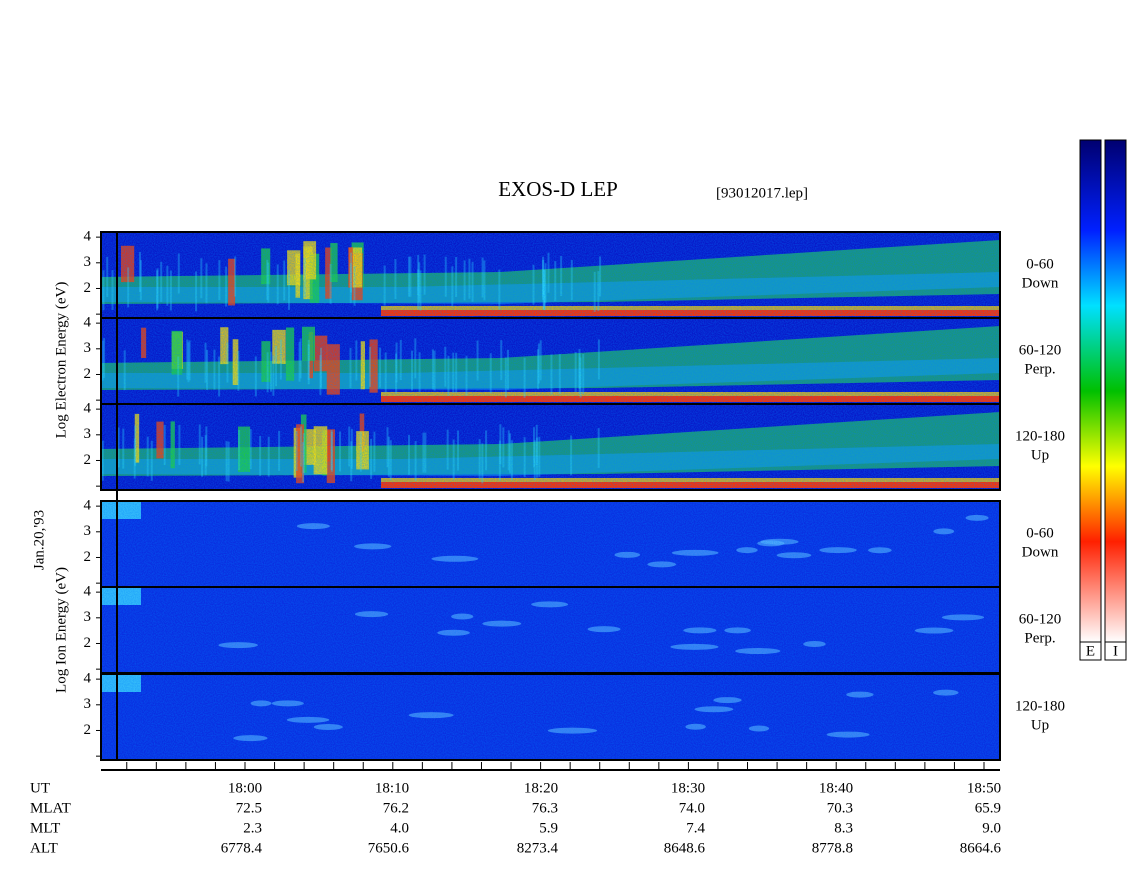 Image resolution: width=1130 pixels, height=875 pixels. Describe the element at coordinates (840, 808) in the screenshot. I see `orbit-value: 70.3` at that location.